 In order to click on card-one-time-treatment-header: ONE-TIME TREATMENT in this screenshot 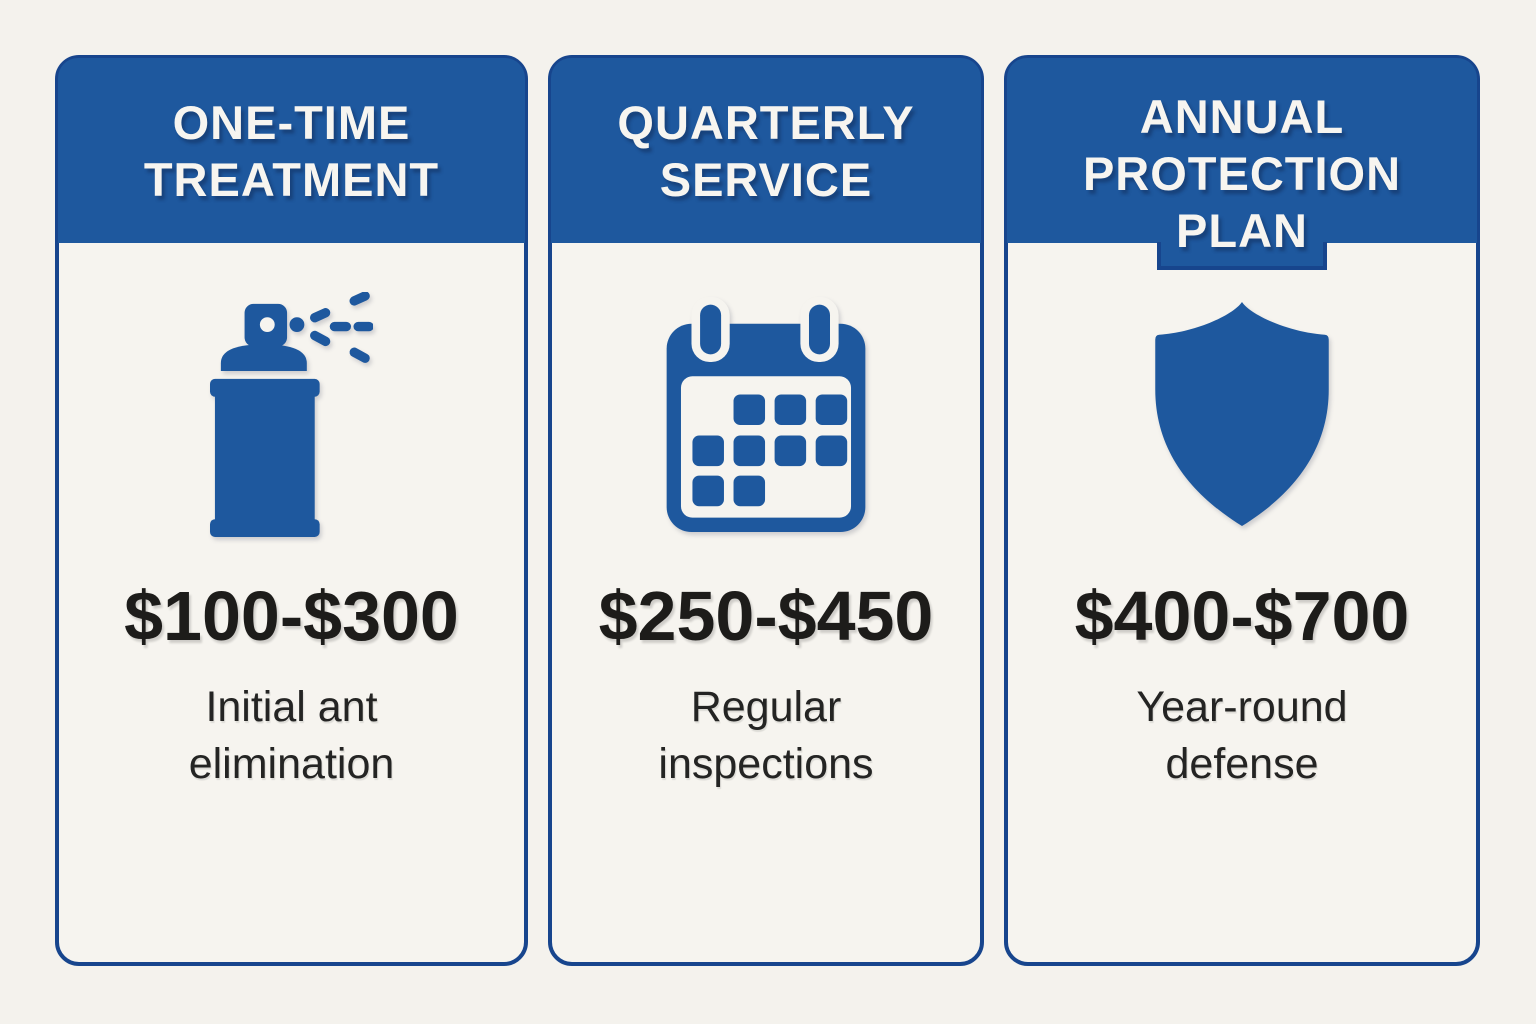, I will do `click(291, 150)`.